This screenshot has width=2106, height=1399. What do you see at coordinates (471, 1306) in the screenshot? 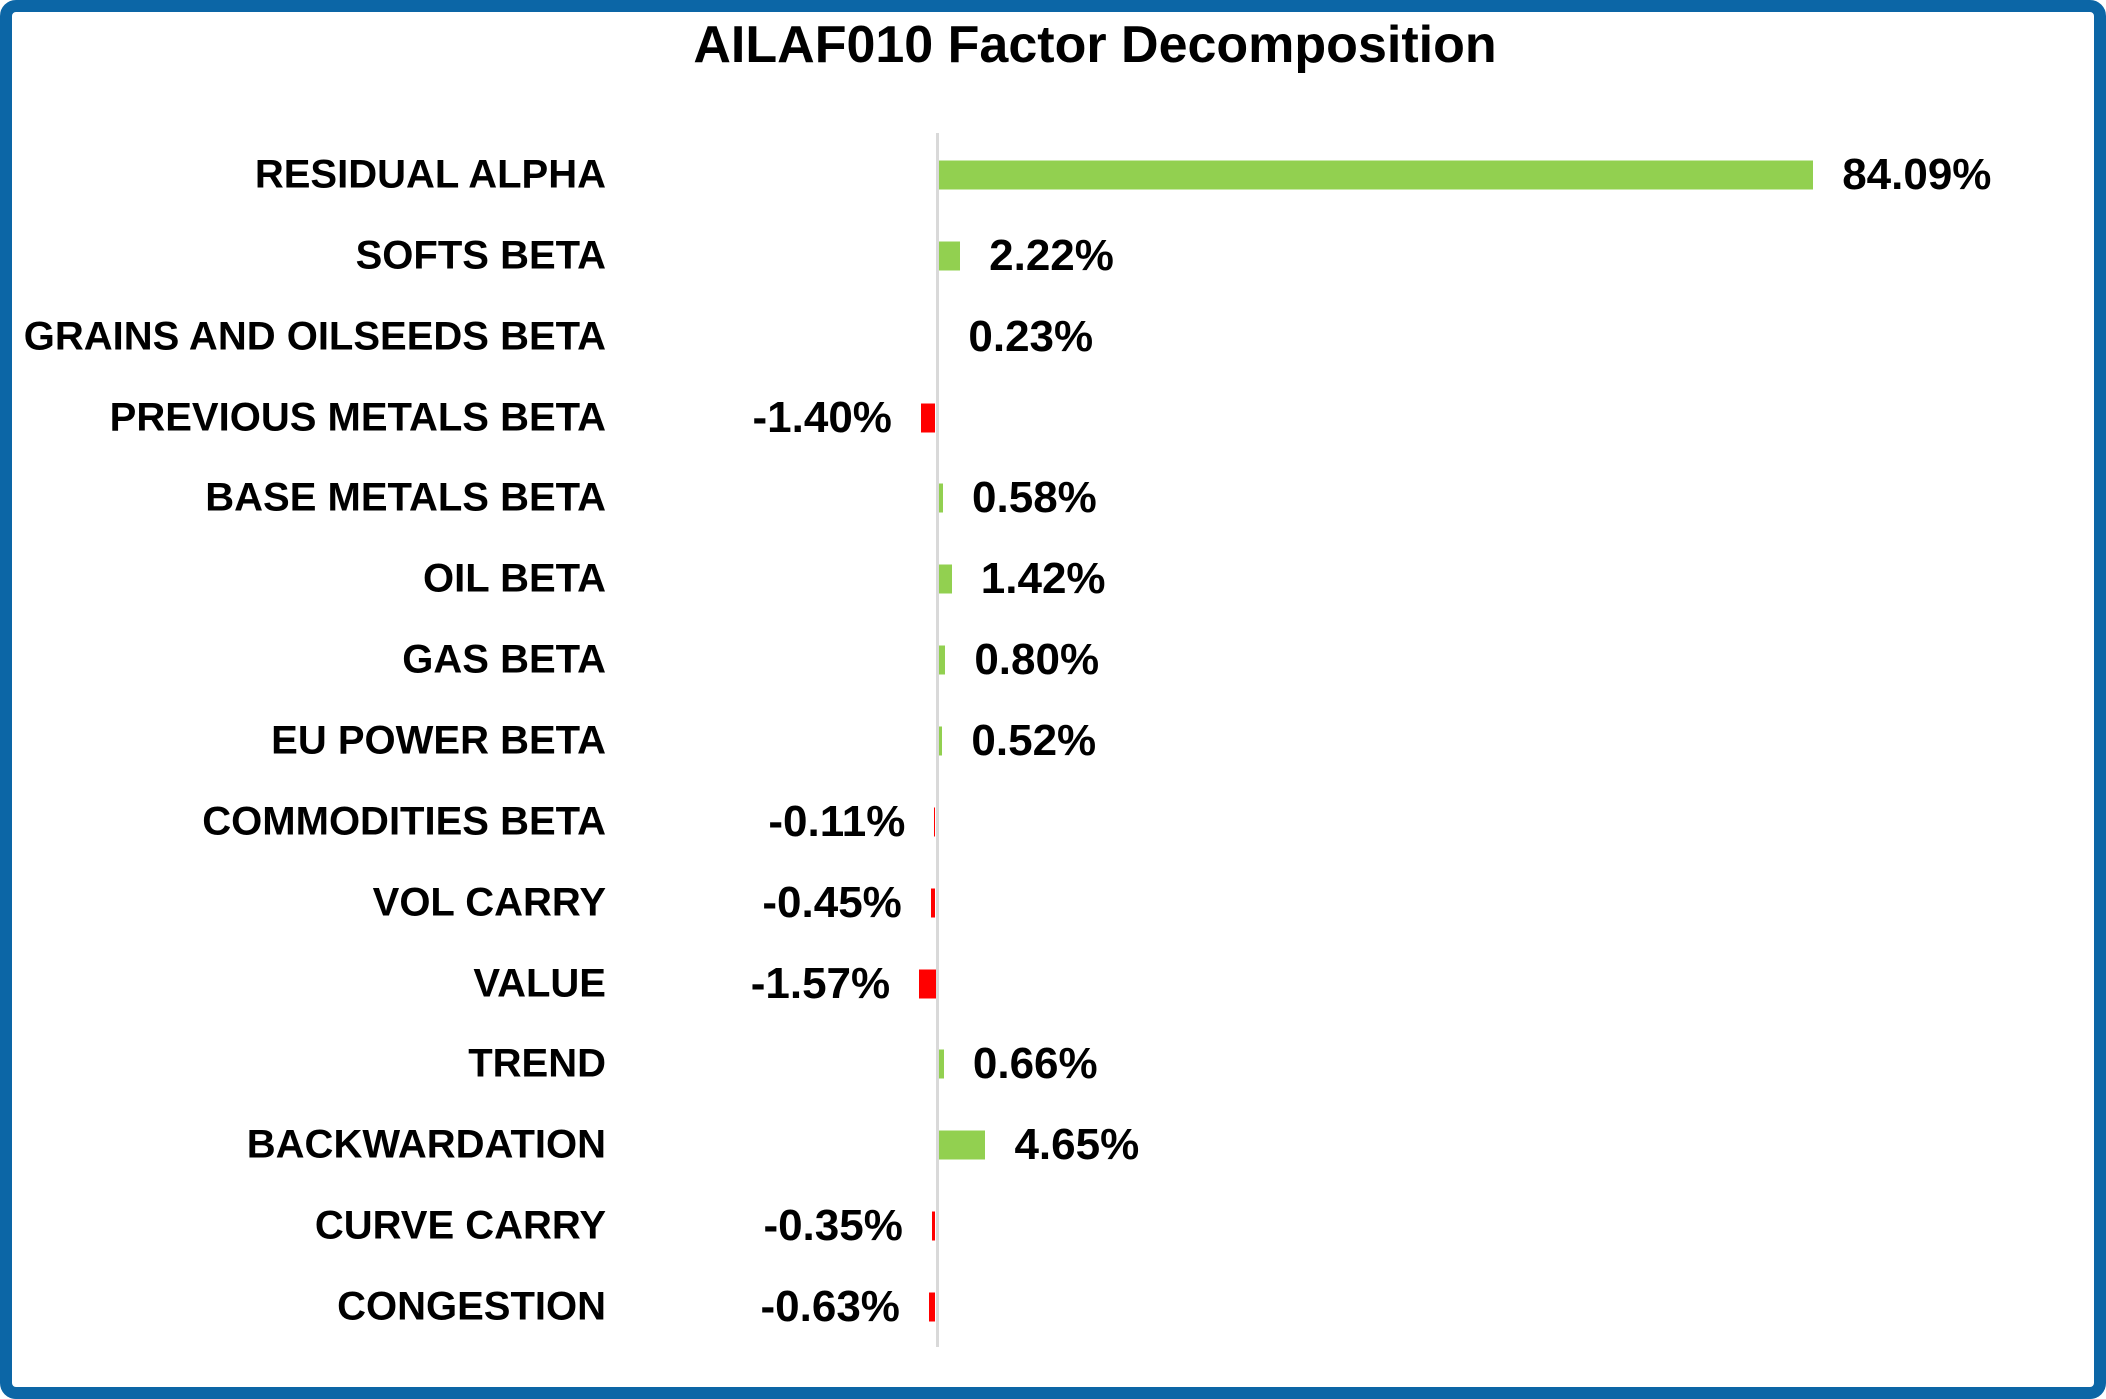
I see `category-label: CONGESTION` at bounding box center [471, 1306].